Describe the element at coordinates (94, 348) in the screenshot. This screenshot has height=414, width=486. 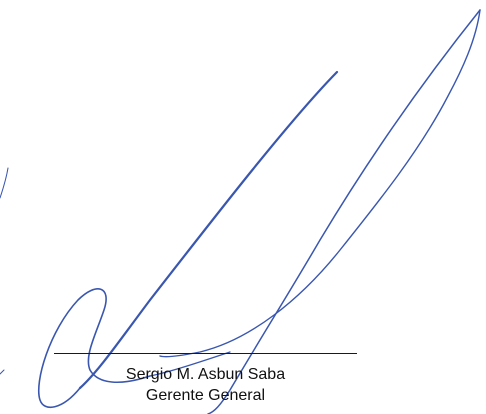
I see `signature-stroke-loop` at that location.